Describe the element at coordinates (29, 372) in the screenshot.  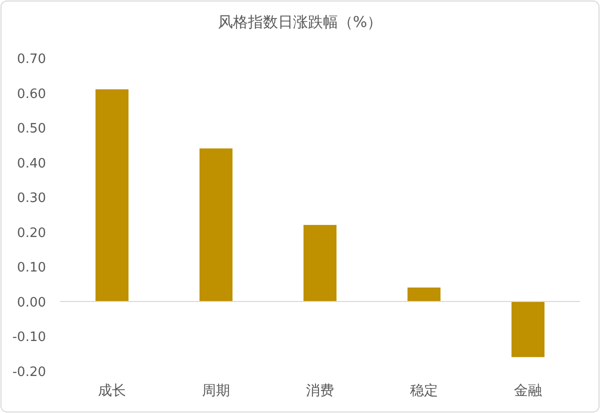
I see `y-tick-label: -0.20` at that location.